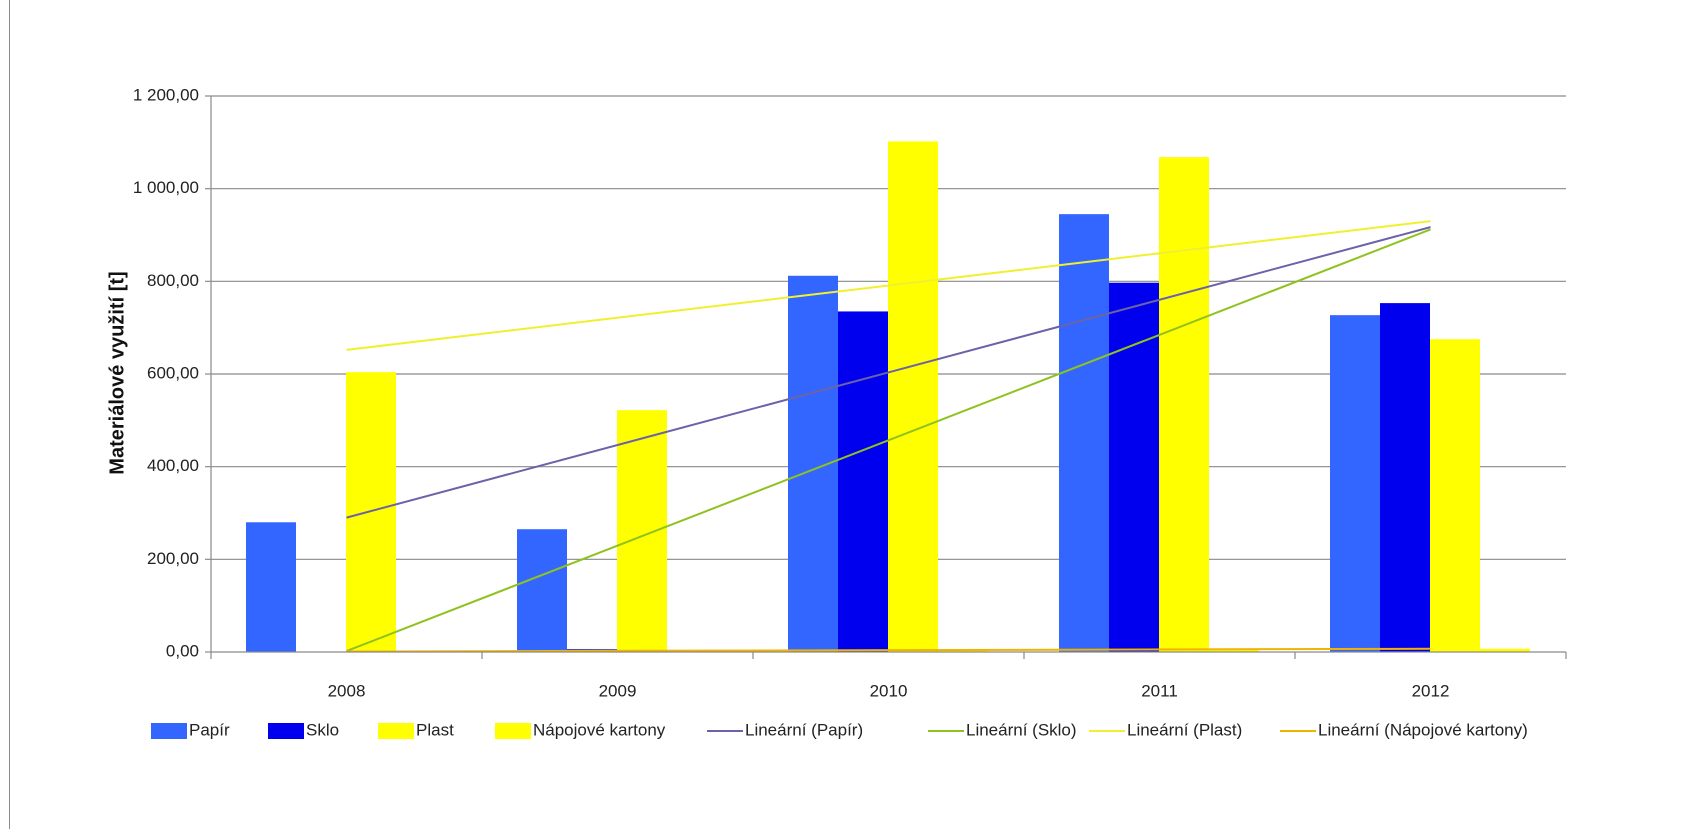 The image size is (1703, 829). Describe the element at coordinates (173, 558) in the screenshot. I see `y-tick-label: 200,00` at that location.